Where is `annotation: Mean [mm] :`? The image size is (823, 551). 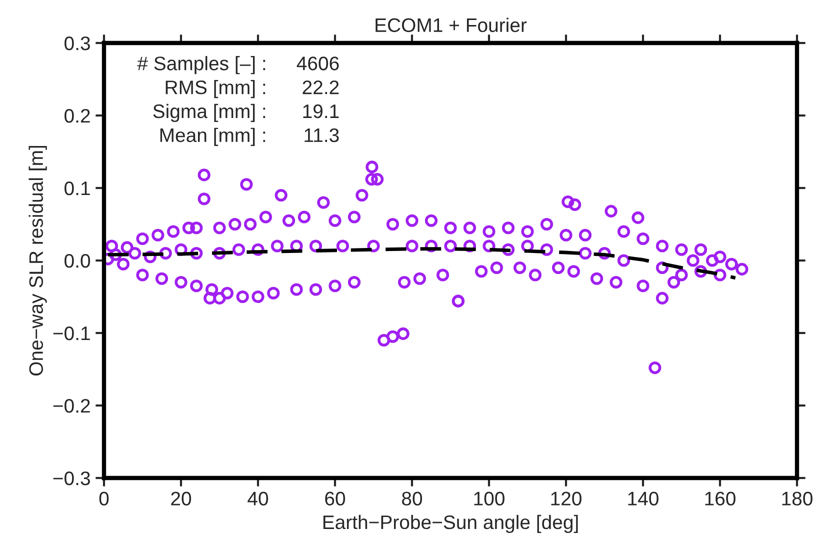 annotation: Mean [mm] : is located at coordinates (213, 137).